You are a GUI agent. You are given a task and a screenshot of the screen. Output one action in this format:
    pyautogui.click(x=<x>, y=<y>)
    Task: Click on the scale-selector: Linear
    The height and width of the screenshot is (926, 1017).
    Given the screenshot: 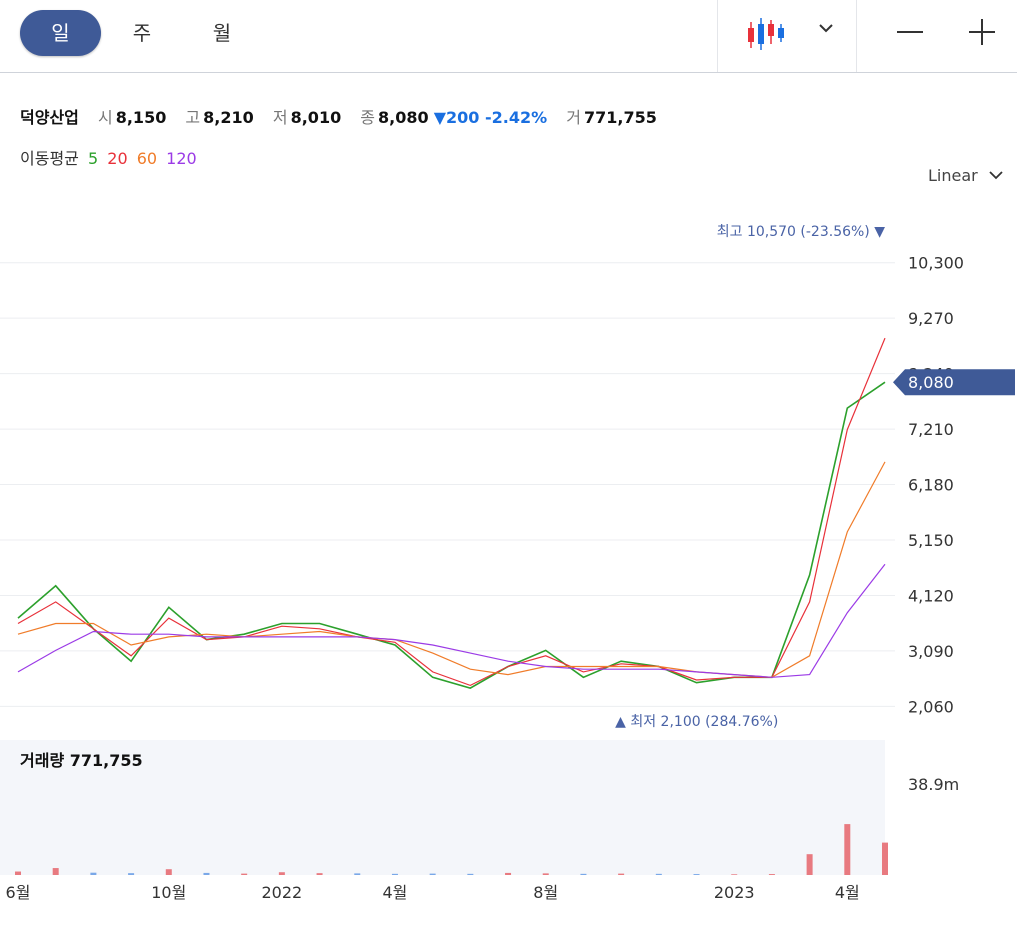 What is the action you would take?
    pyautogui.click(x=966, y=175)
    